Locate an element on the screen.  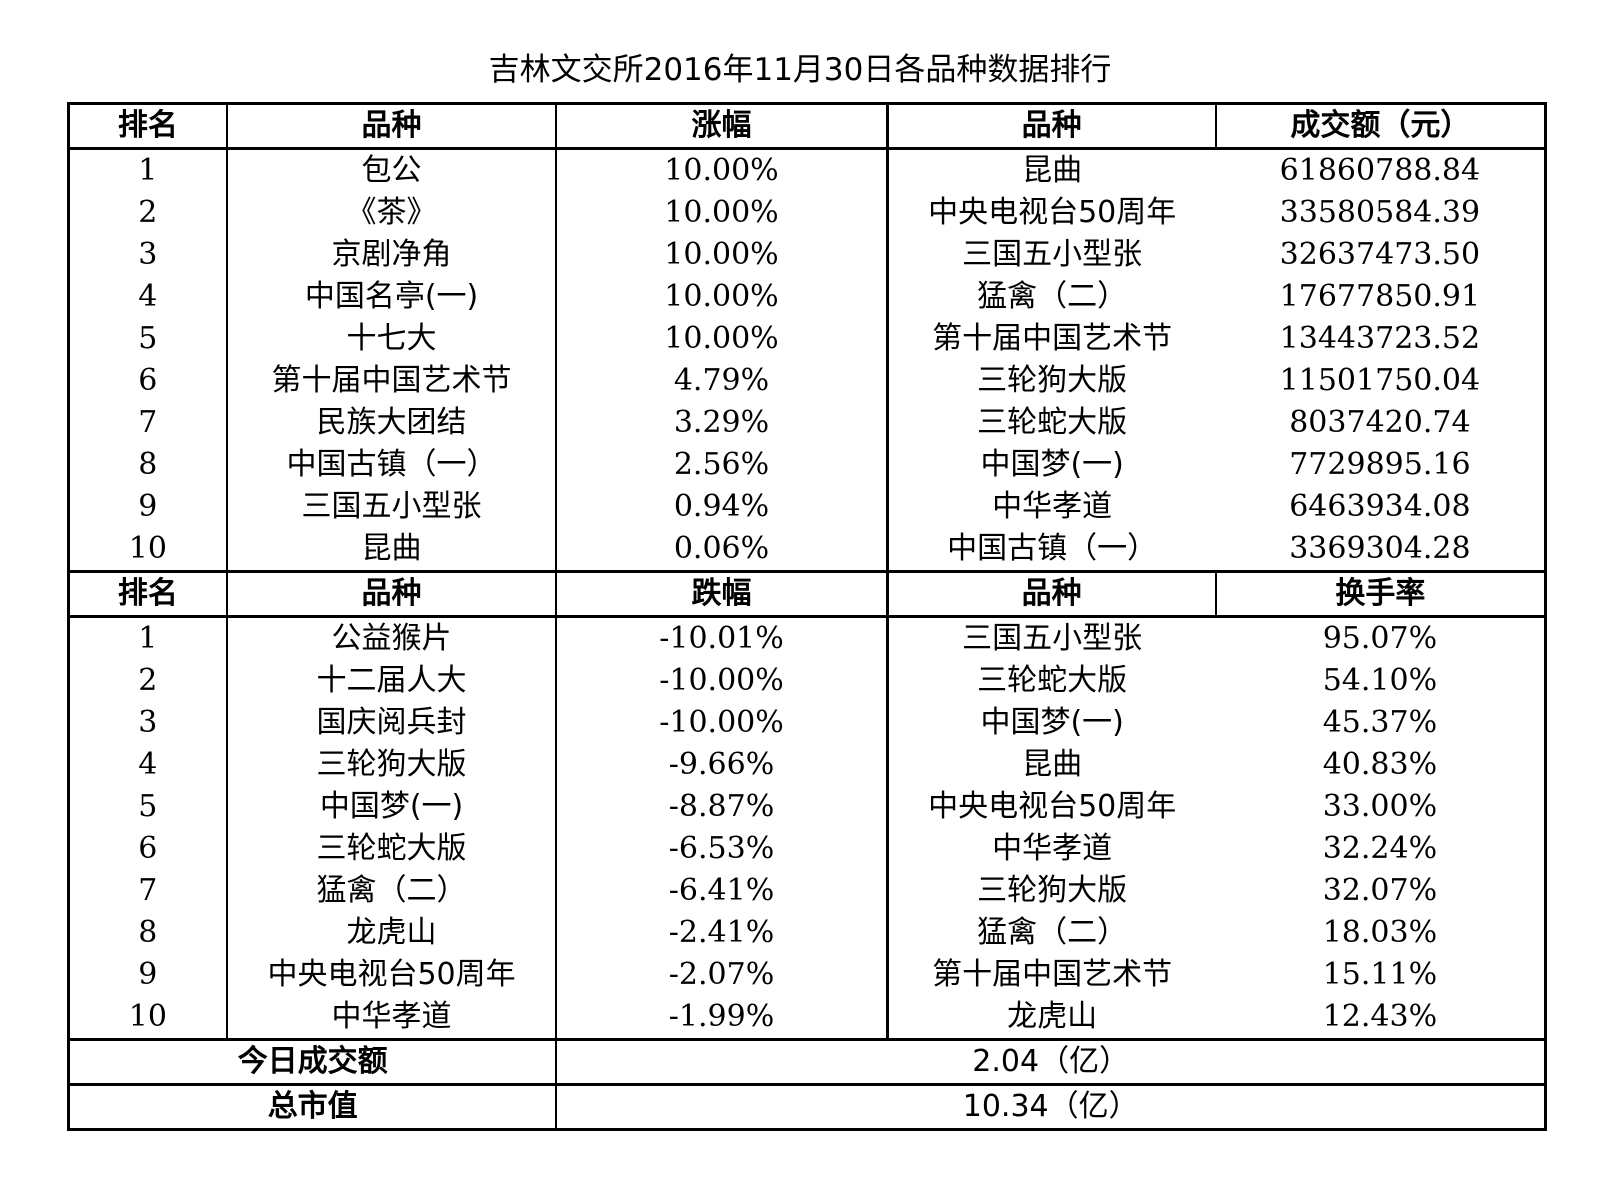
top-name-cell: 民族大团结 is located at coordinates (392, 423).